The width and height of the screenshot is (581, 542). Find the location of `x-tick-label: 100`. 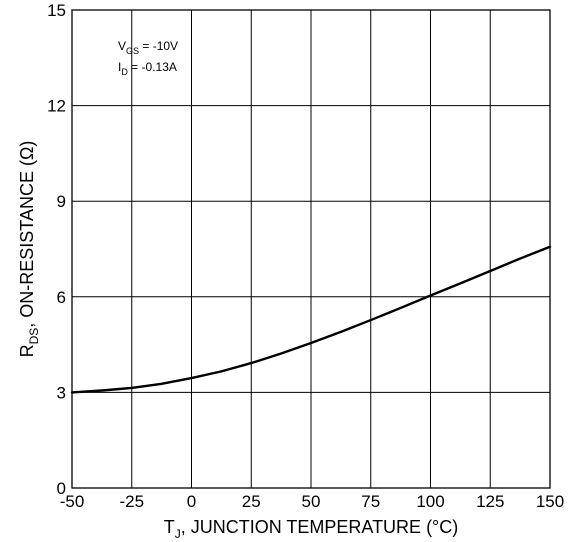

x-tick-label: 100 is located at coordinates (430, 501).